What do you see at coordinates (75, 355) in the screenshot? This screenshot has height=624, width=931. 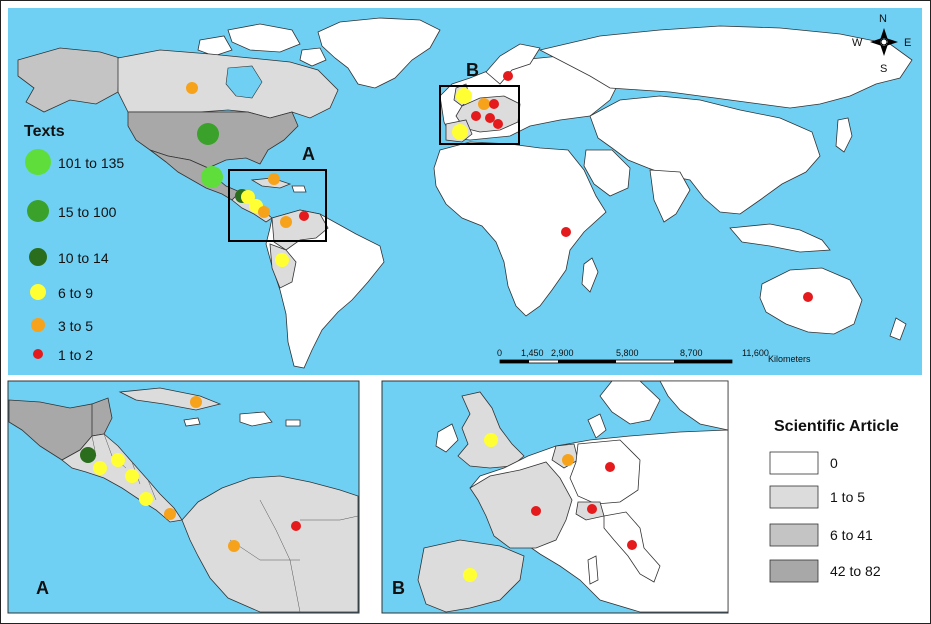 I see `texts-legend-label-5: 1 to 2` at bounding box center [75, 355].